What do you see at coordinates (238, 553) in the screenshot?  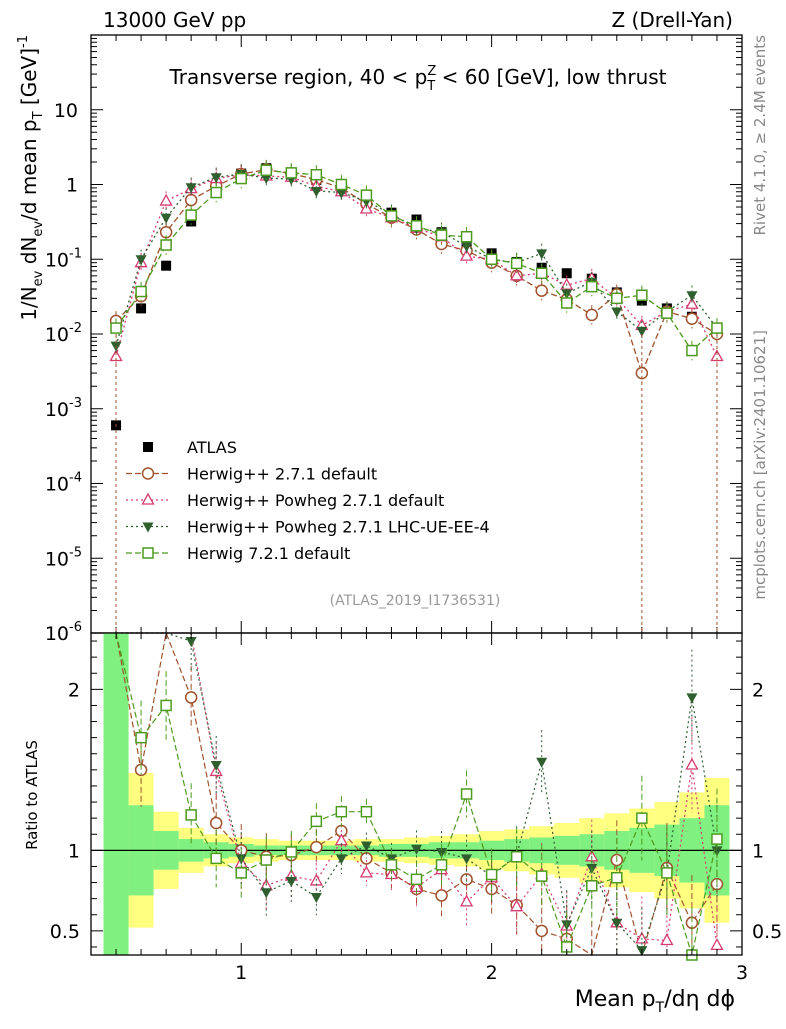 I see `legend-item: Herwig 7.2.1 default` at bounding box center [238, 553].